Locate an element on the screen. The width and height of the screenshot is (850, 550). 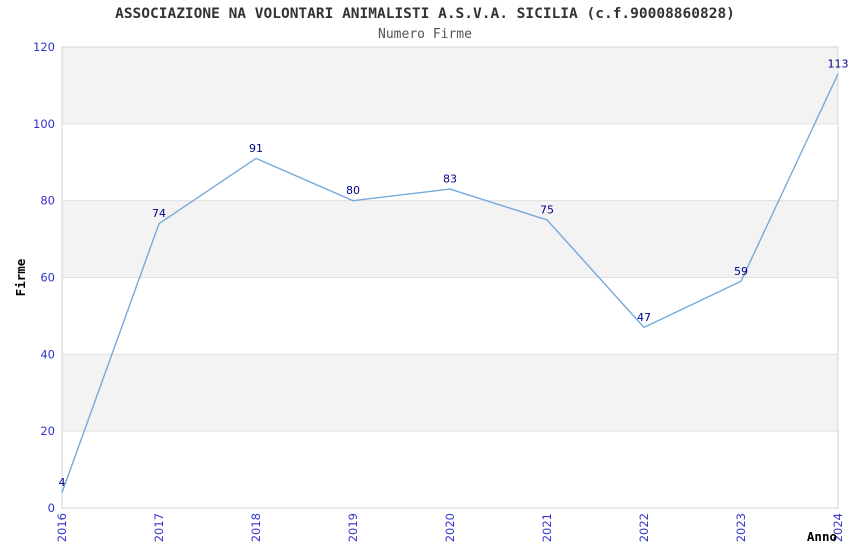
data-label: 83 is located at coordinates (450, 179).